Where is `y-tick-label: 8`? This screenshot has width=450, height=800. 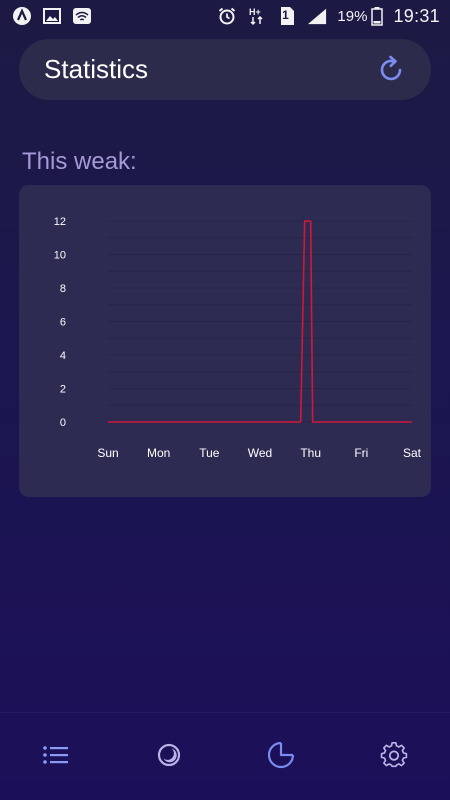
y-tick-label: 8 is located at coordinates (63, 289).